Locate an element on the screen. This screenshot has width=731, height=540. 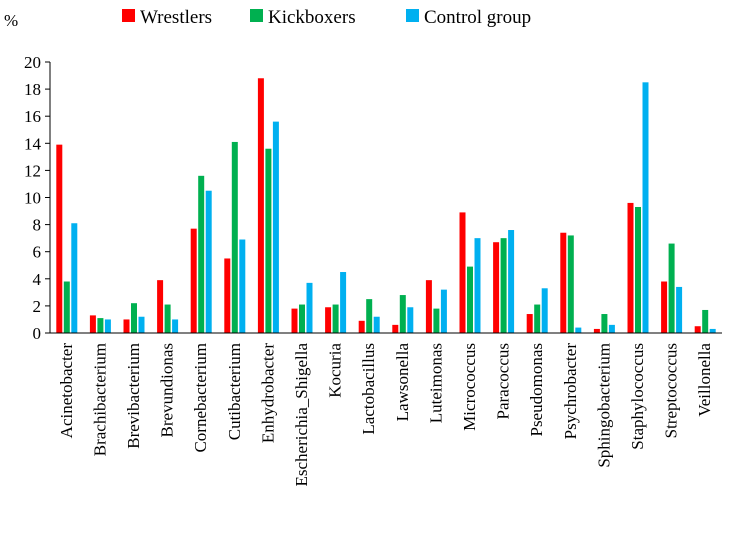
bar-control-group-veillonella is located at coordinates (712, 330).